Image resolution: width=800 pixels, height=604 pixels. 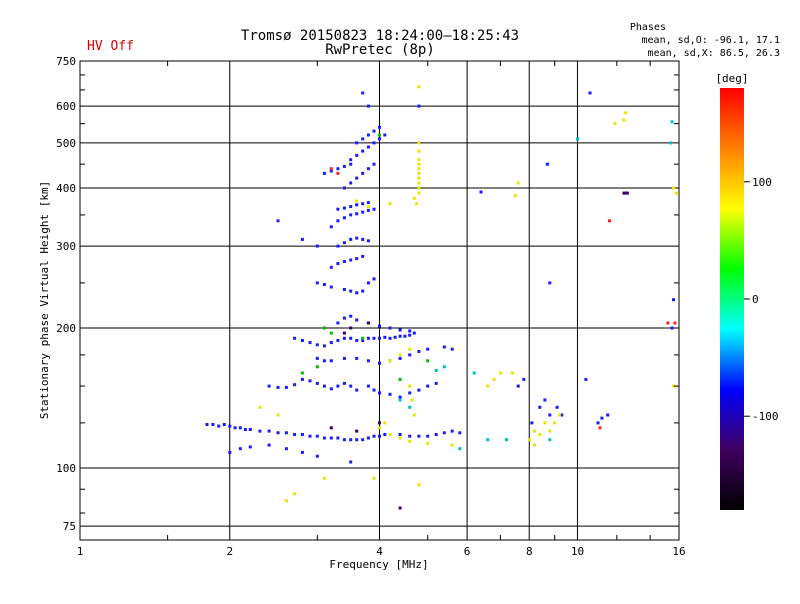 I want to click on phase-box-heading: Phases, so click(x=648, y=27).